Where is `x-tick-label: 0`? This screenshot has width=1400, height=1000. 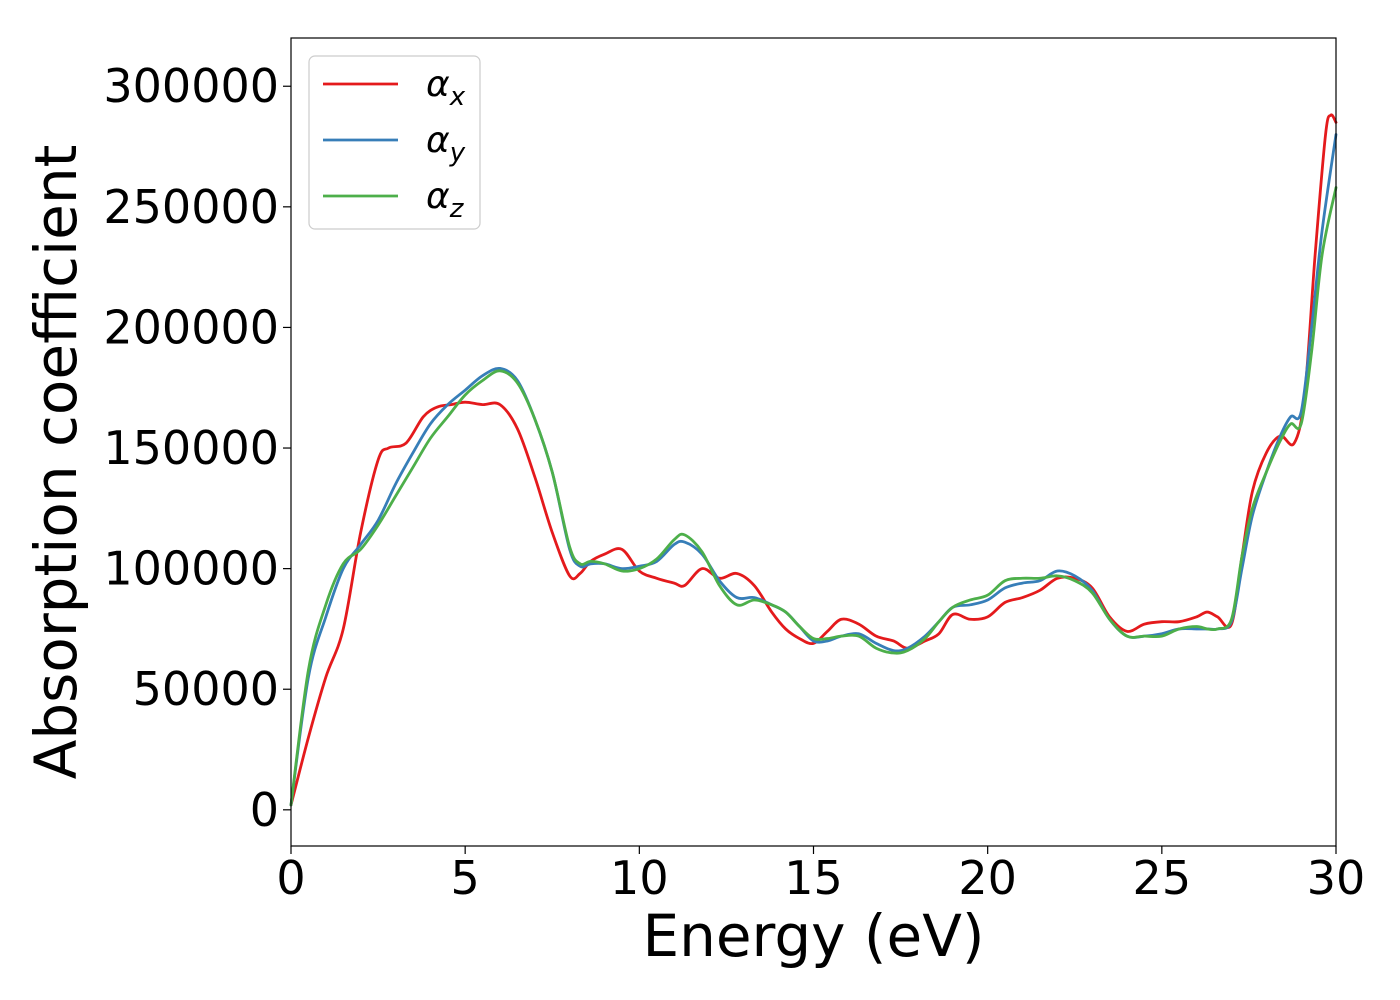 x-tick-label: 0 is located at coordinates (290, 878).